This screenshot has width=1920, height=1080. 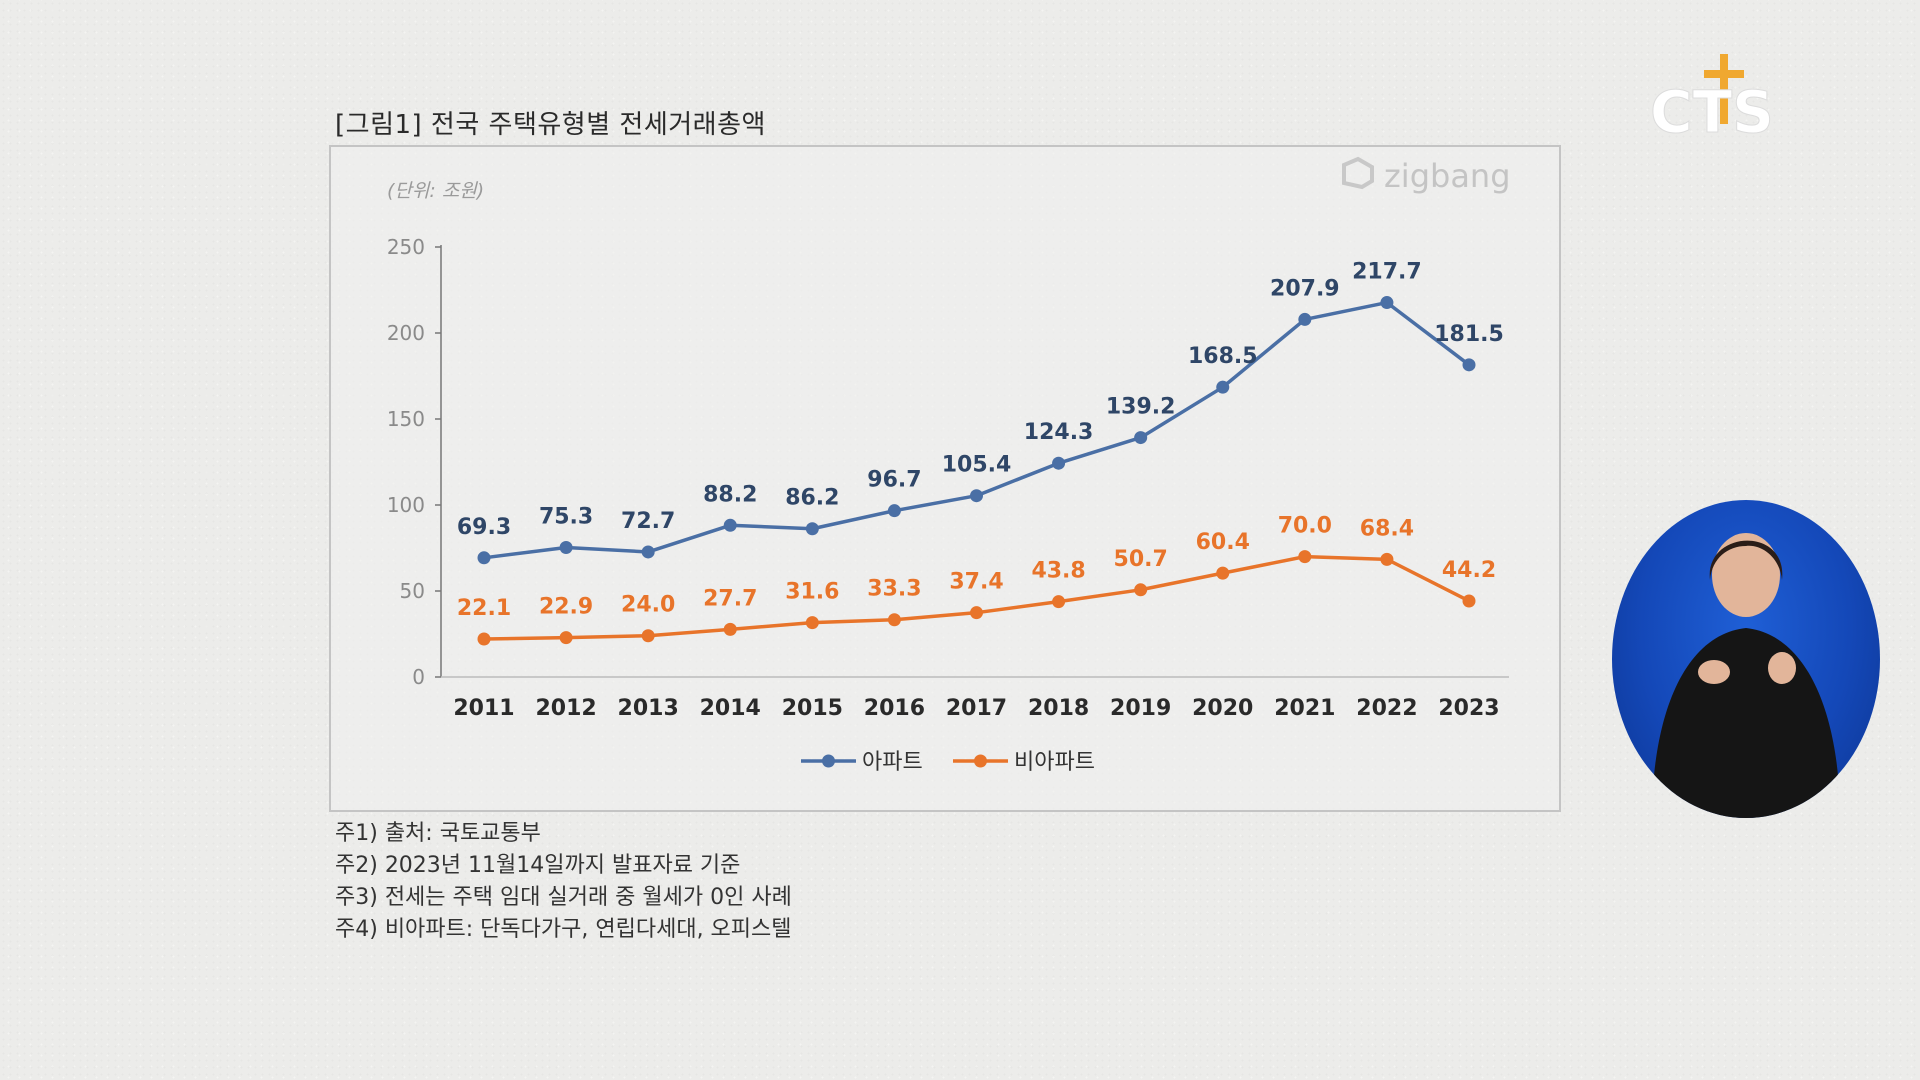 I want to click on data-label: 44.2, so click(x=1469, y=570).